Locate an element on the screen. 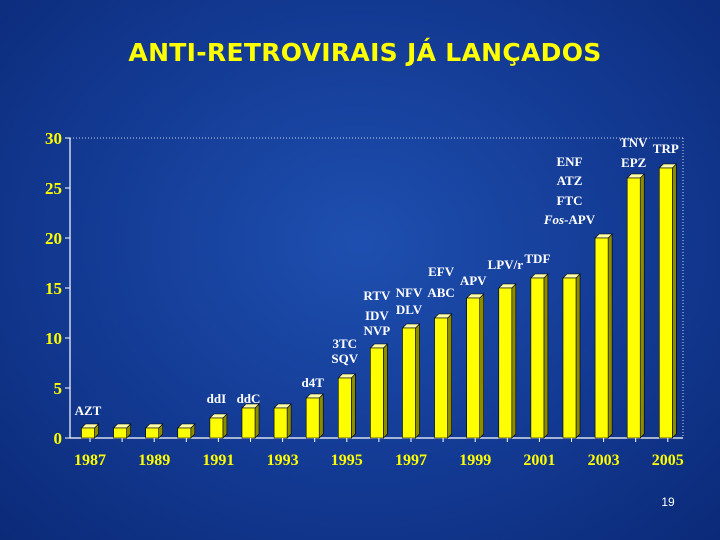 The image size is (720, 540). bar-1992 is located at coordinates (250, 421).